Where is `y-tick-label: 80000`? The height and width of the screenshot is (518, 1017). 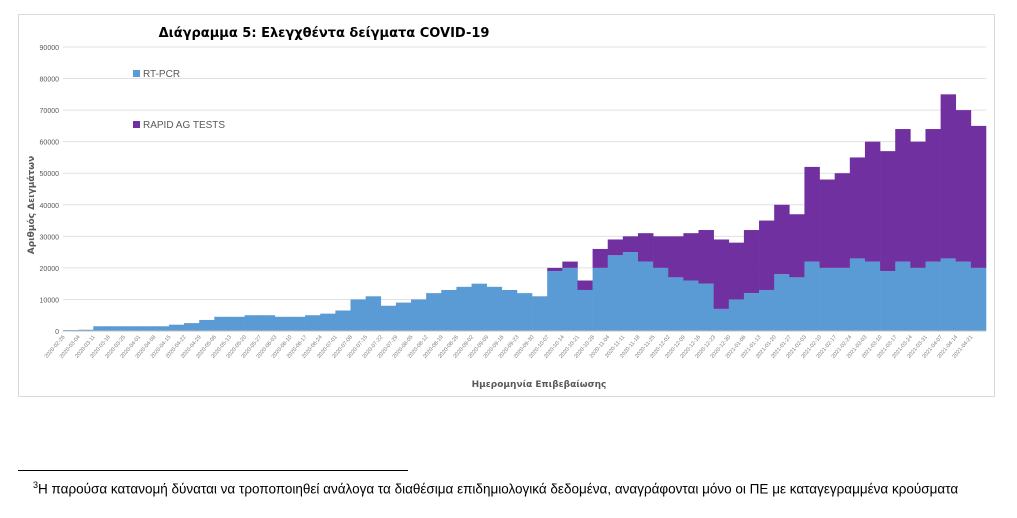
y-tick-label: 80000 is located at coordinates (50, 80).